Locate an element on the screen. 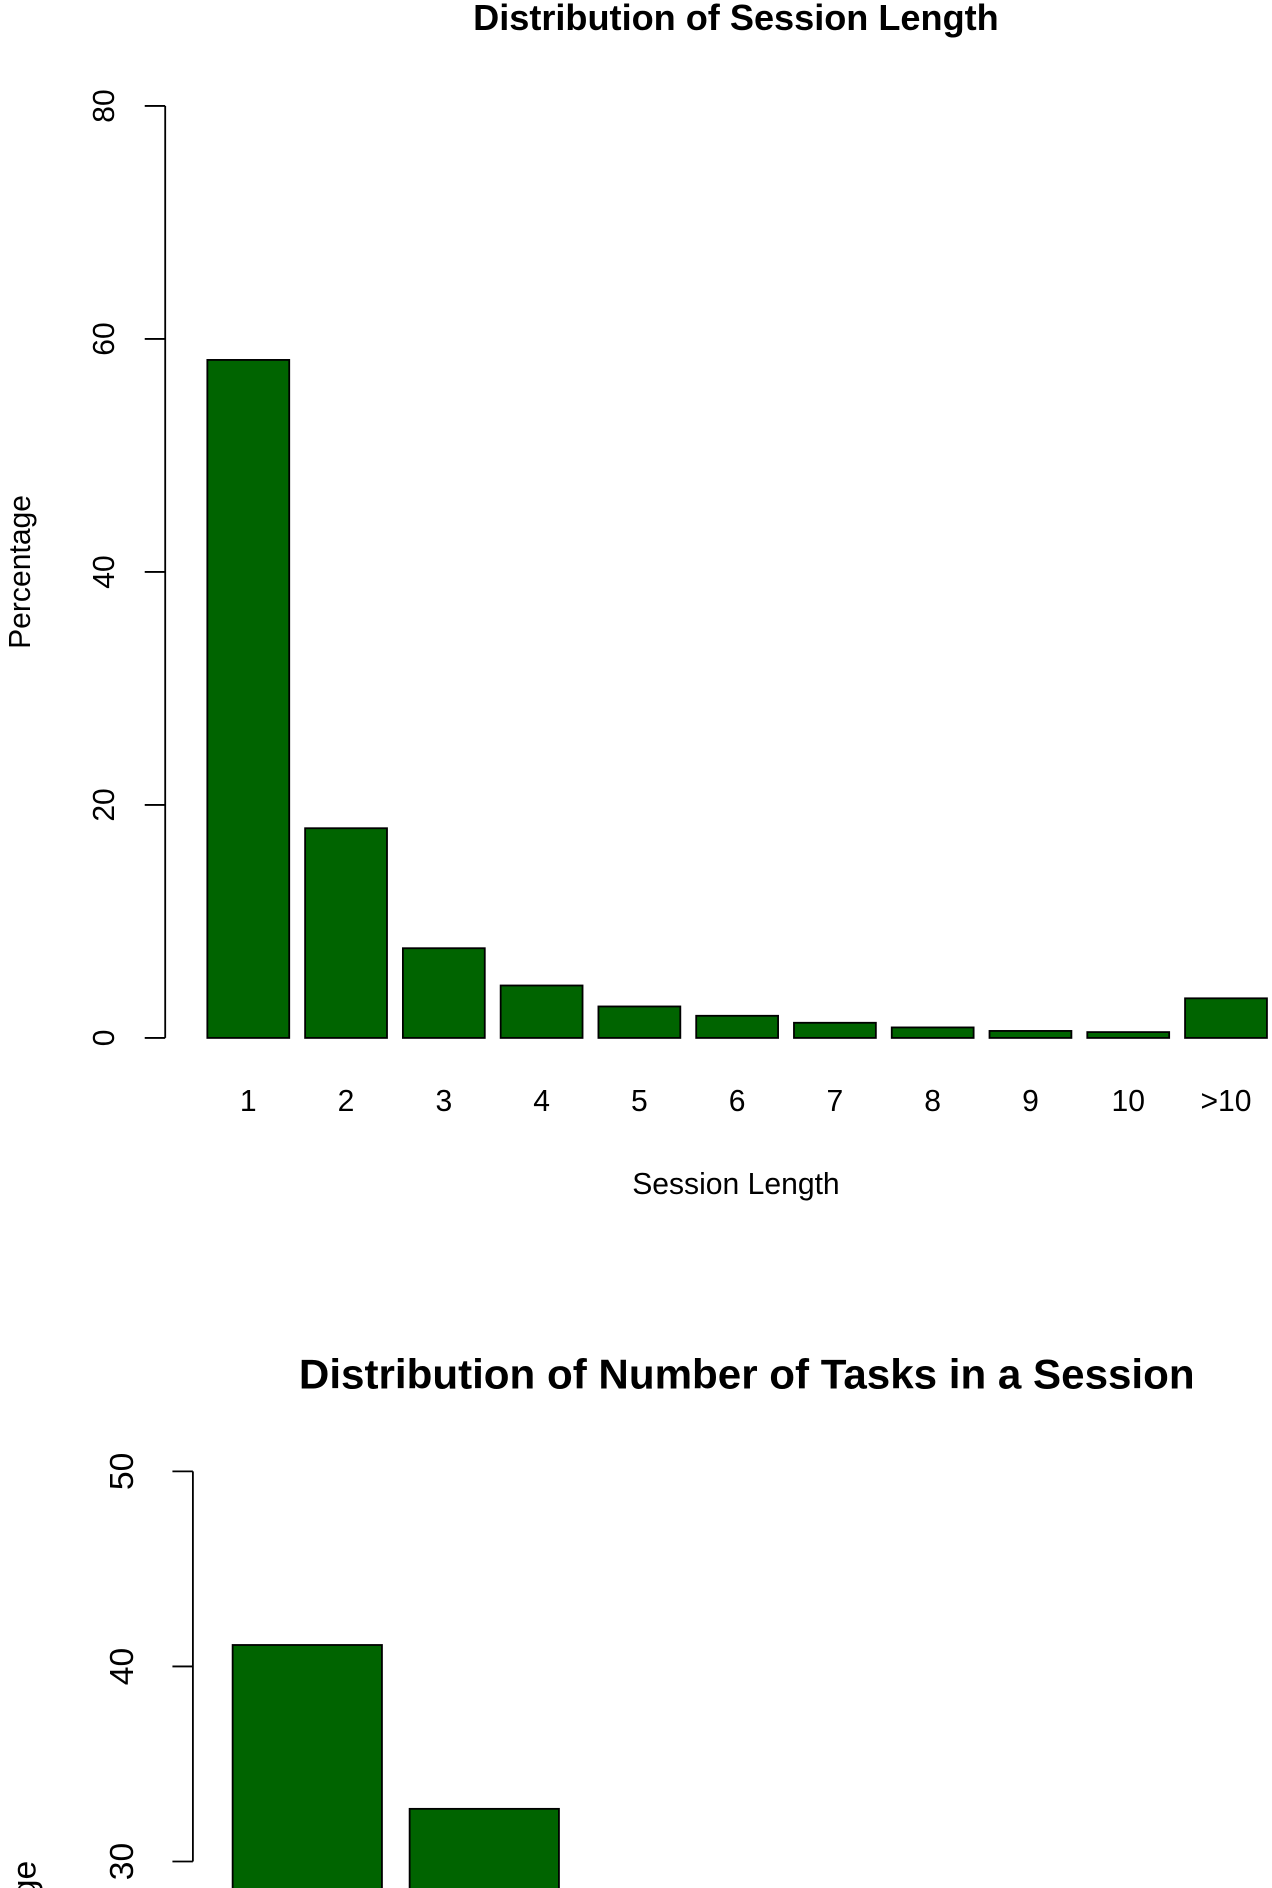  x-axis-label: Session Length is located at coordinates (735, 1184).